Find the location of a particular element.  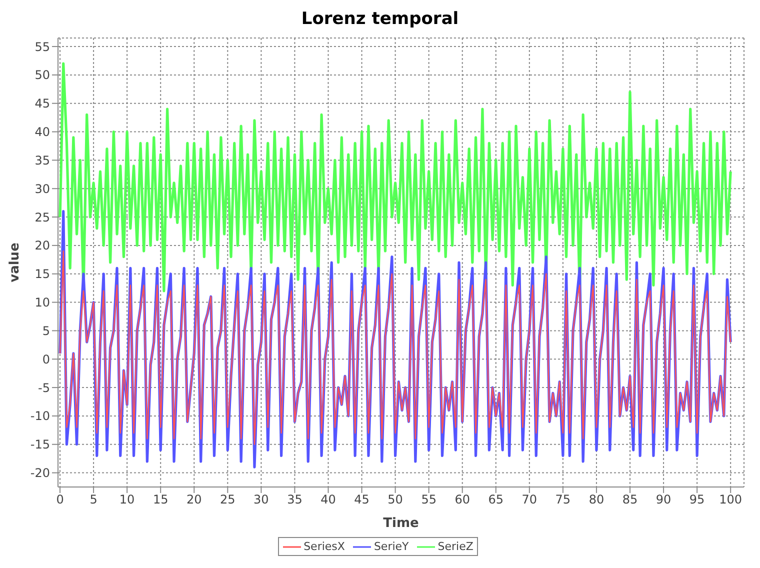

y-tick-label: 35 is located at coordinates (42, 160).